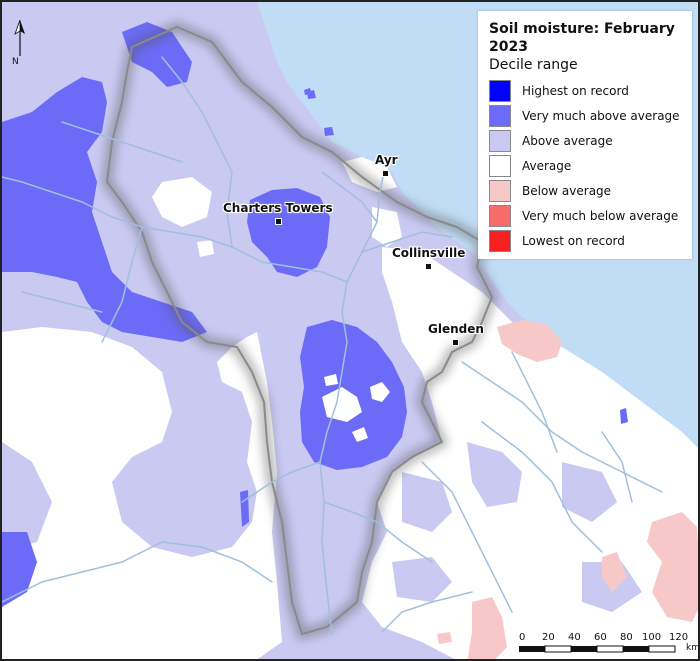 The width and height of the screenshot is (700, 661). What do you see at coordinates (456, 329) in the screenshot?
I see `town-label-glenden: Glenden` at bounding box center [456, 329].